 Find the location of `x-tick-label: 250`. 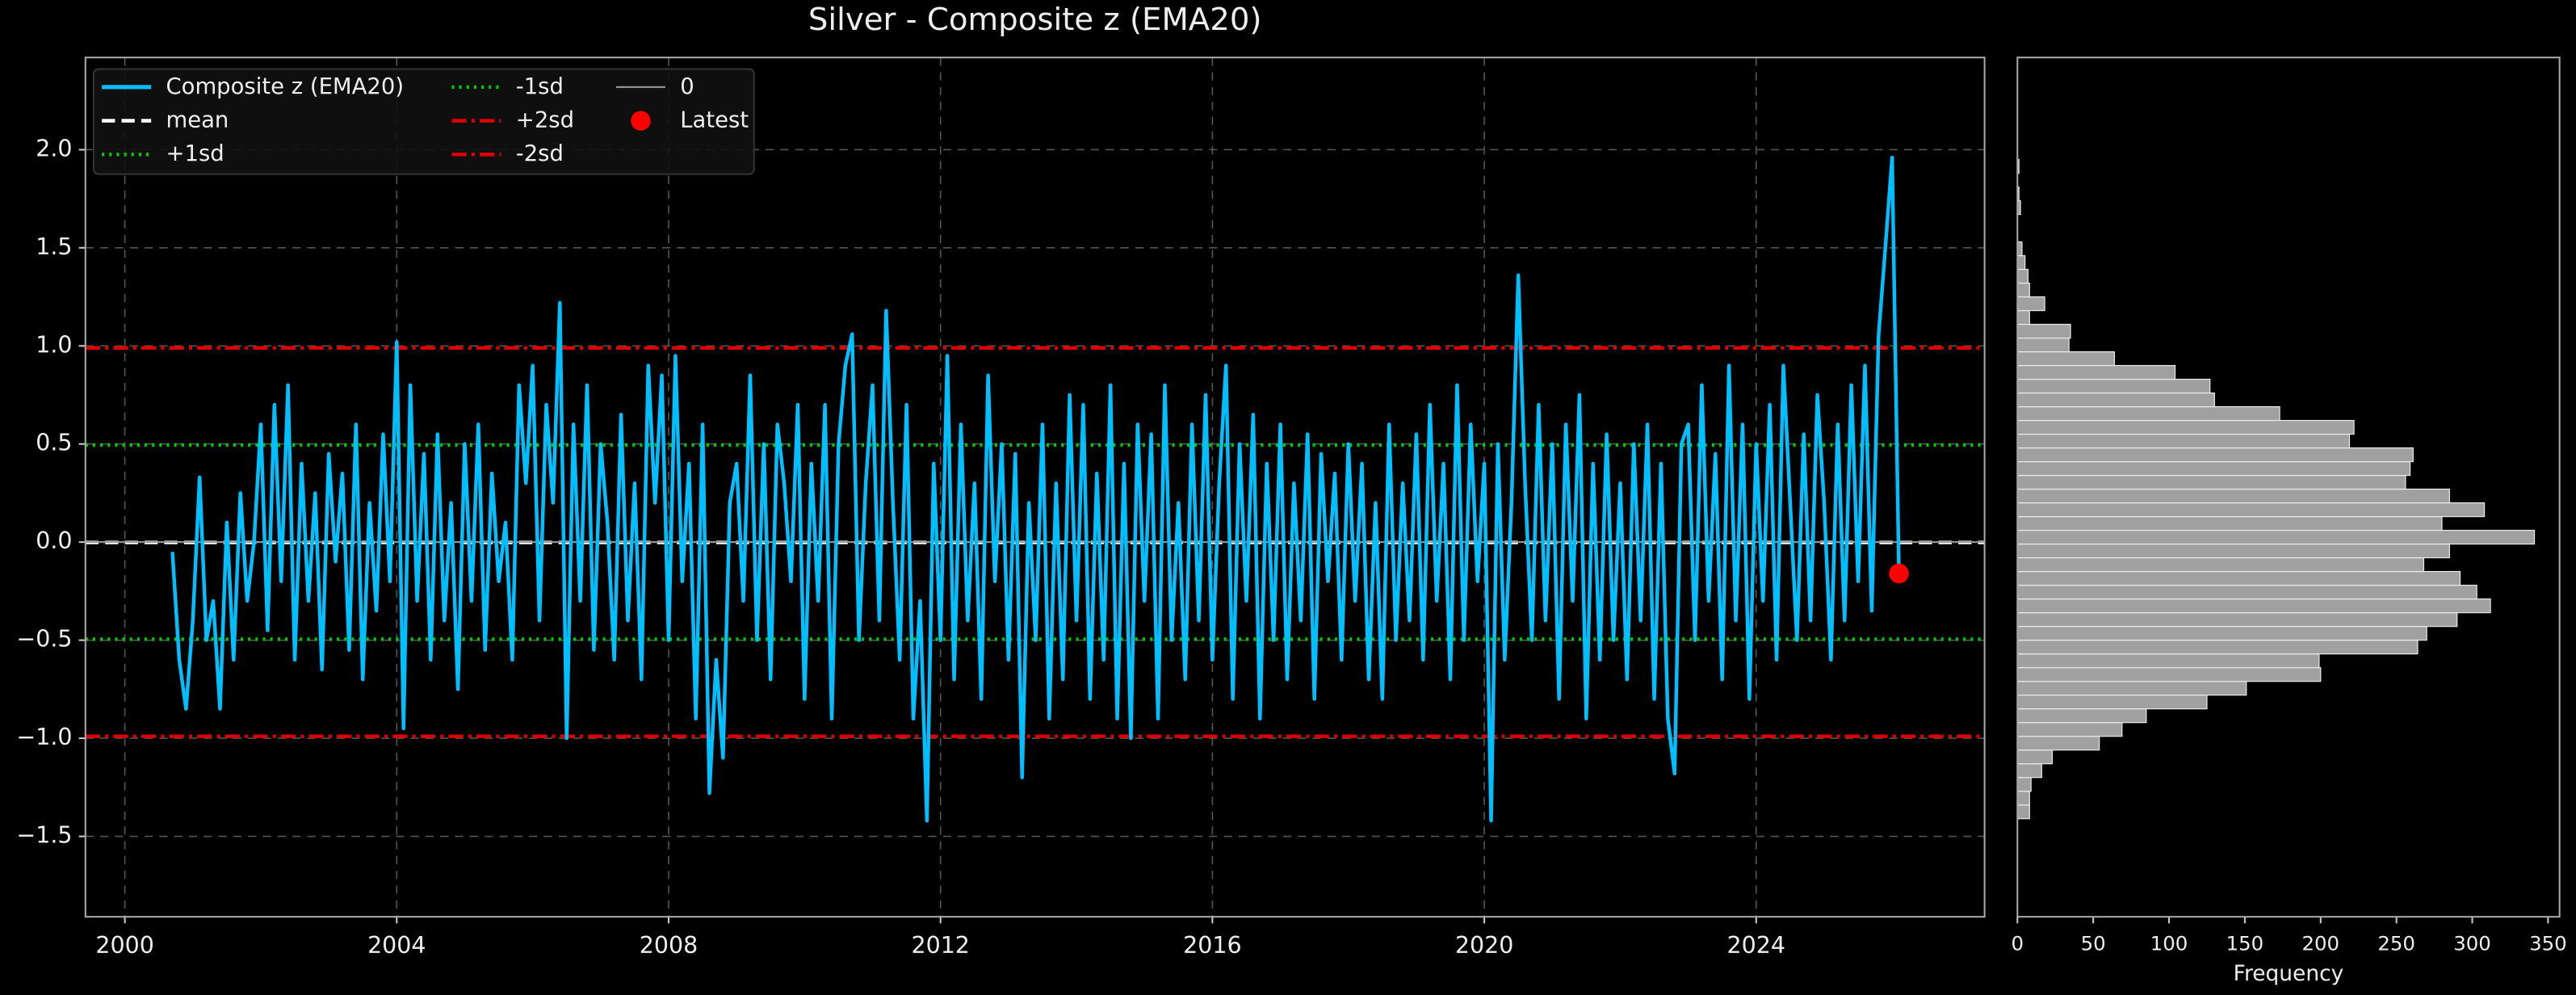

x-tick-label: 250 is located at coordinates (2396, 943).